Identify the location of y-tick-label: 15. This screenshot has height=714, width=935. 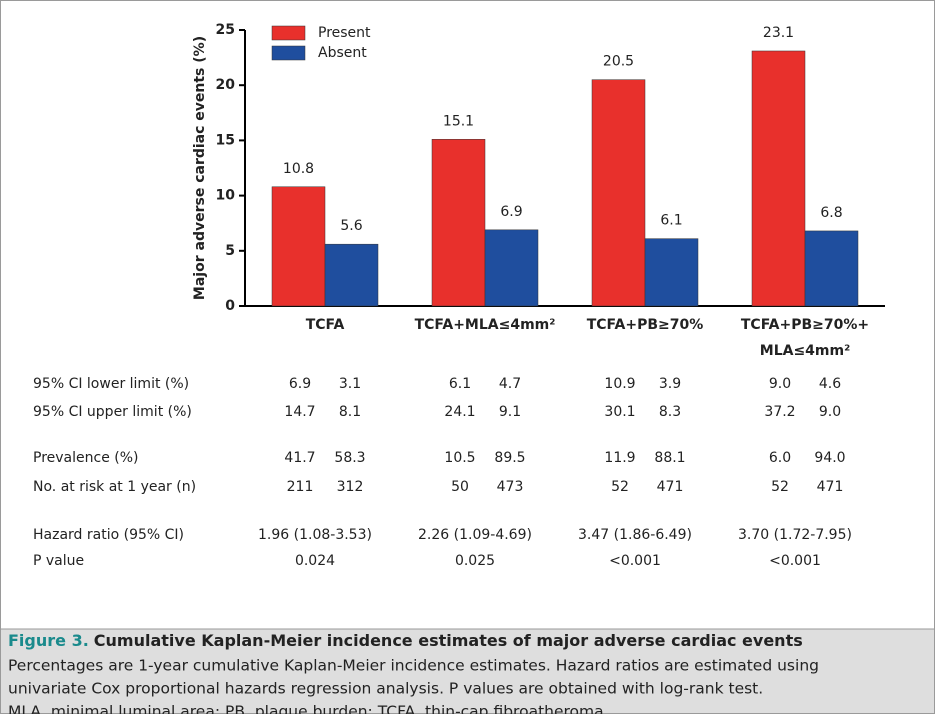
(225, 140).